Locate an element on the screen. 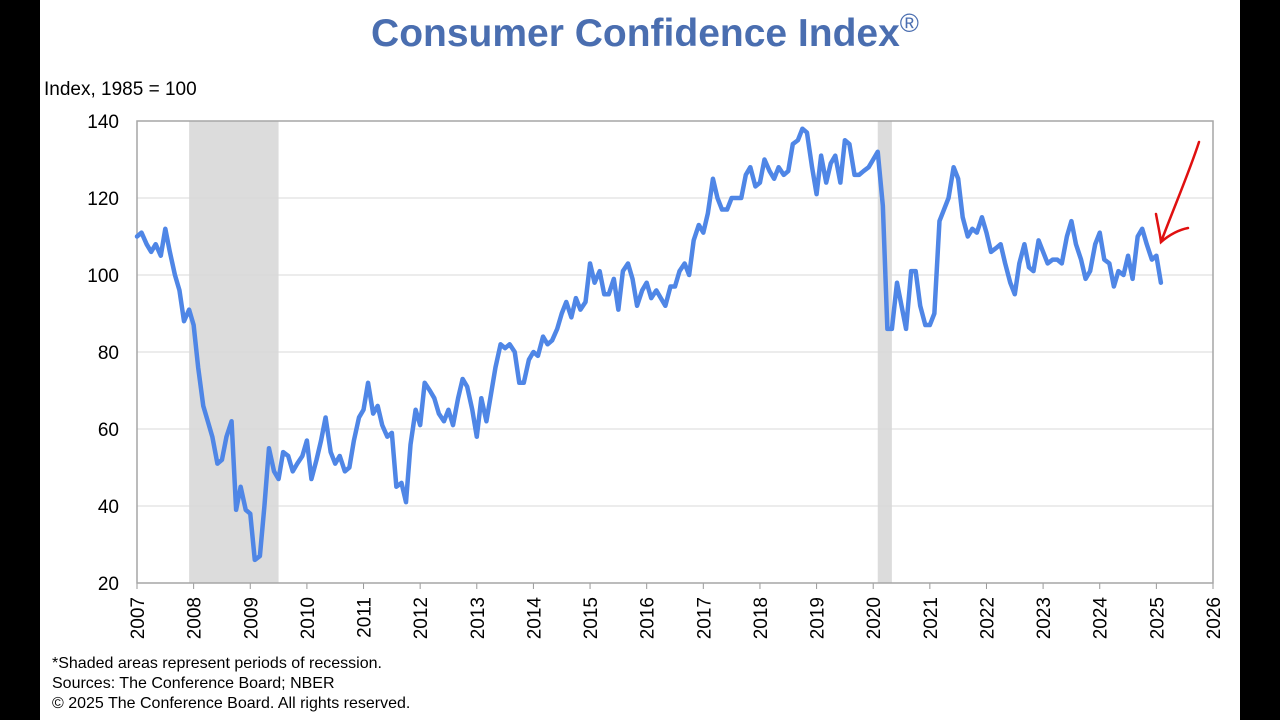 Image resolution: width=1280 pixels, height=720 pixels. x-tick-label: 2020 is located at coordinates (874, 618).